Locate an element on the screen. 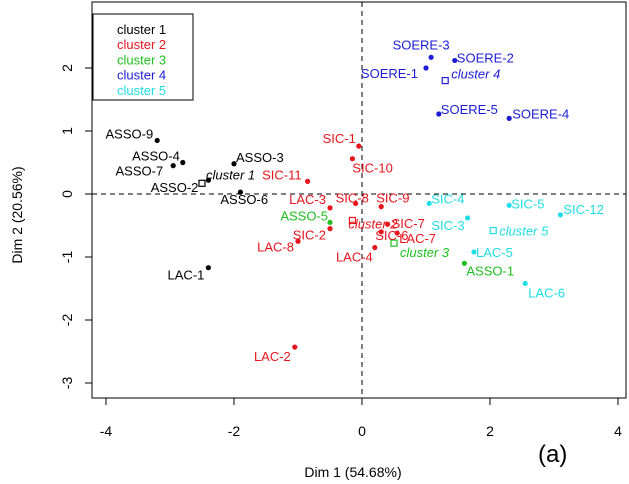 The height and width of the screenshot is (484, 629). y-tick-label: 2 is located at coordinates (67, 68).